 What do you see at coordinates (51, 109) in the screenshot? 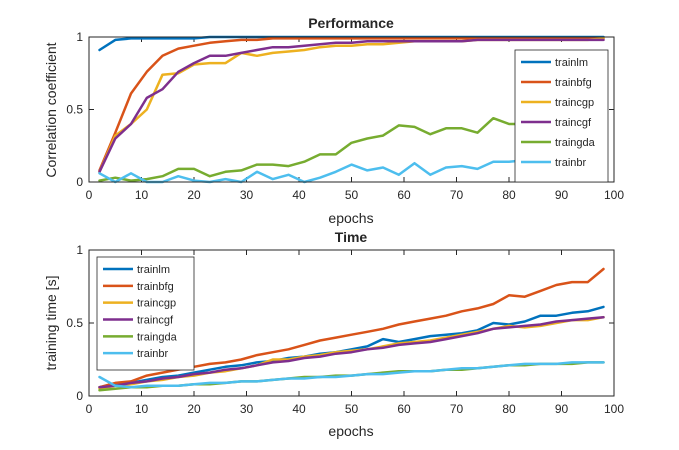
I see `y-axis-label: Correlation coefficient` at bounding box center [51, 109].